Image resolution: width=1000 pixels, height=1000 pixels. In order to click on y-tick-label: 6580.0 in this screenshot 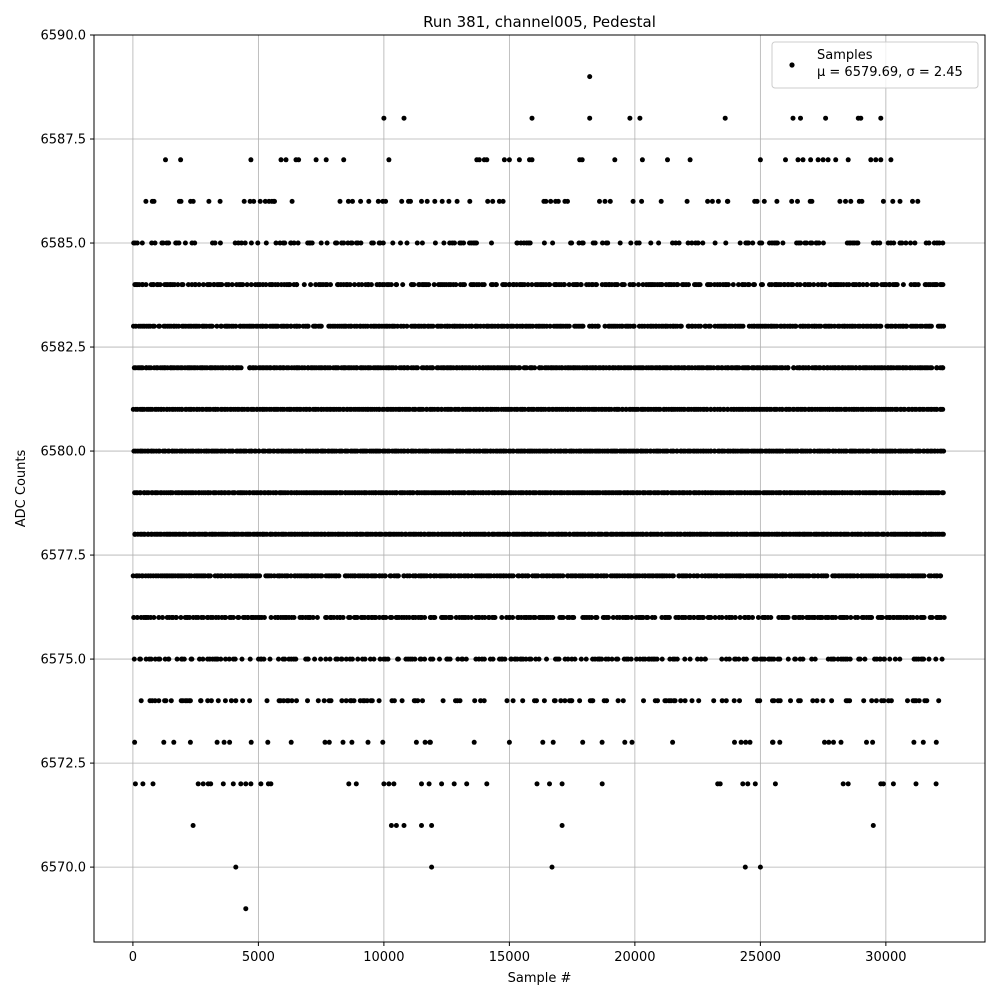, I will do `click(64, 452)`.